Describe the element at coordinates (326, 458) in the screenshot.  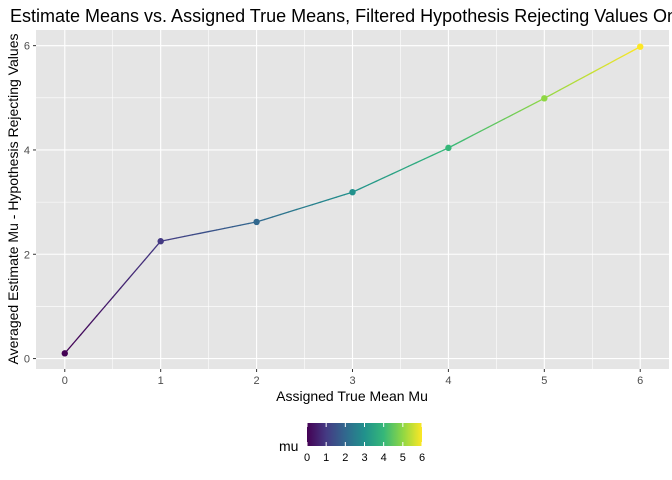
I see `legend-tick-label: 1` at that location.